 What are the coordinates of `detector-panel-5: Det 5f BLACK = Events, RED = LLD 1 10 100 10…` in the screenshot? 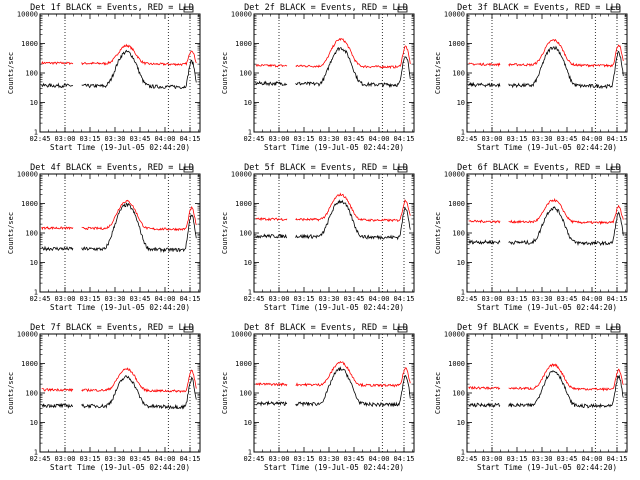 It's located at (318, 237).